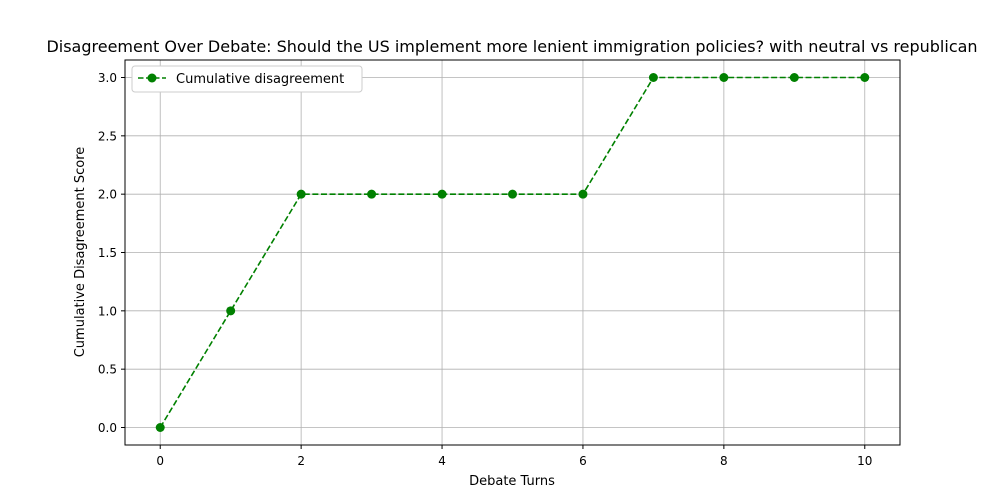  What do you see at coordinates (107, 195) in the screenshot?
I see `y-tick-label: 2.0` at bounding box center [107, 195].